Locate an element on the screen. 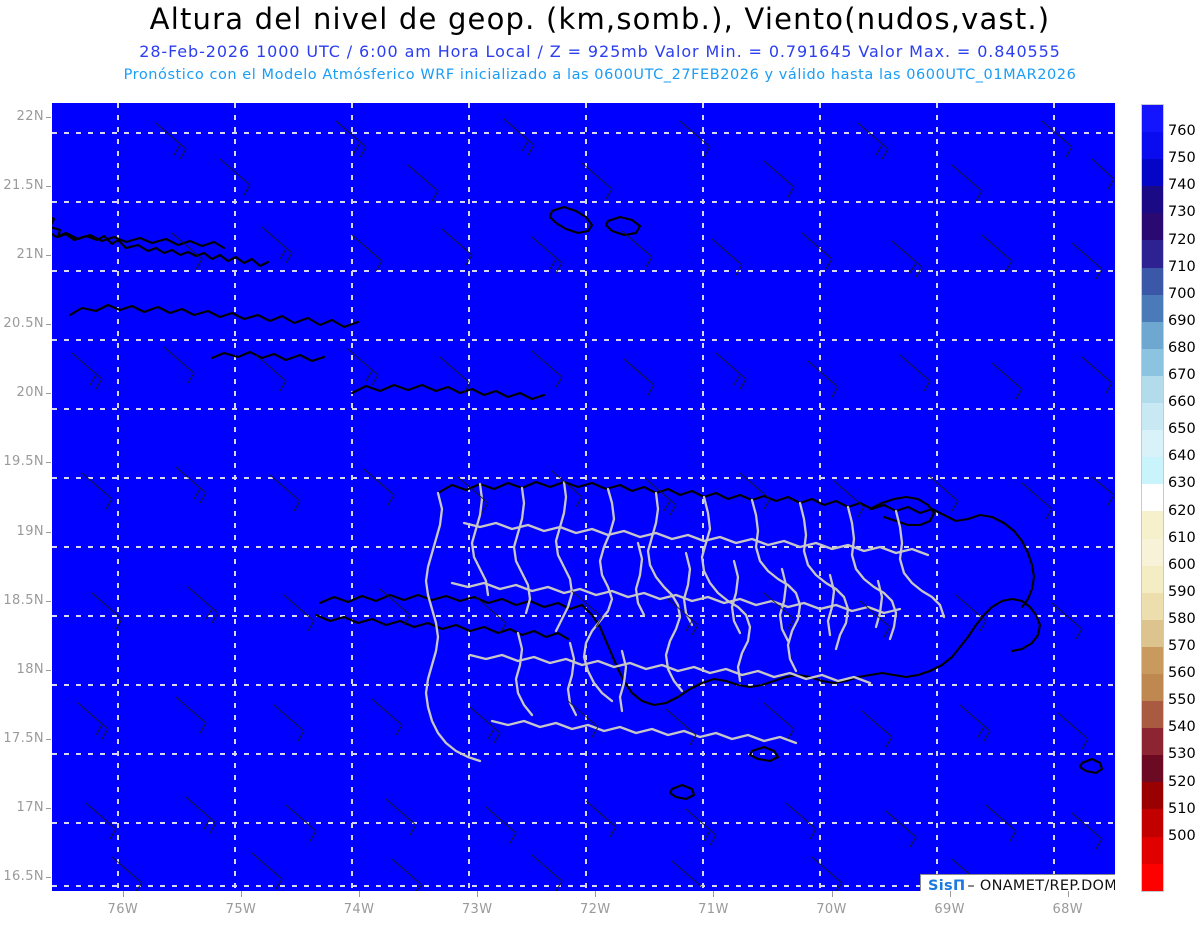 This screenshot has height=927, width=1200. colorbar-tick-label: 630 is located at coordinates (1182, 483).